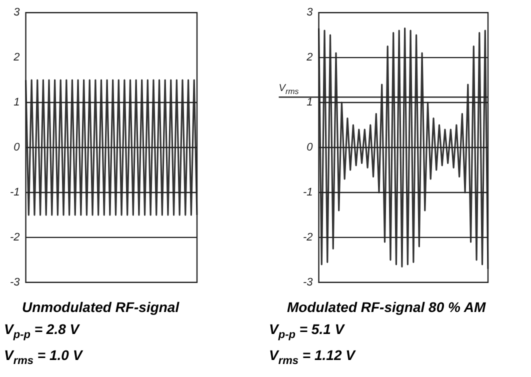 This screenshot has height=377, width=531. I want to click on text: V$_{rms}$ = 1.12 V, so click(313, 356).